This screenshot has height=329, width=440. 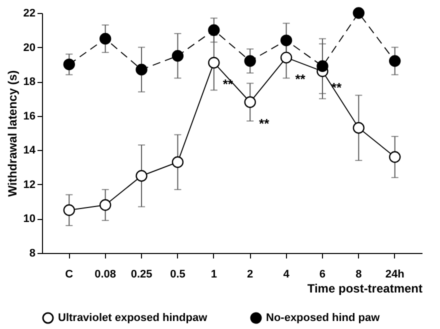 What do you see at coordinates (213, 274) in the screenshot?
I see `x-tick-label: 1` at bounding box center [213, 274].